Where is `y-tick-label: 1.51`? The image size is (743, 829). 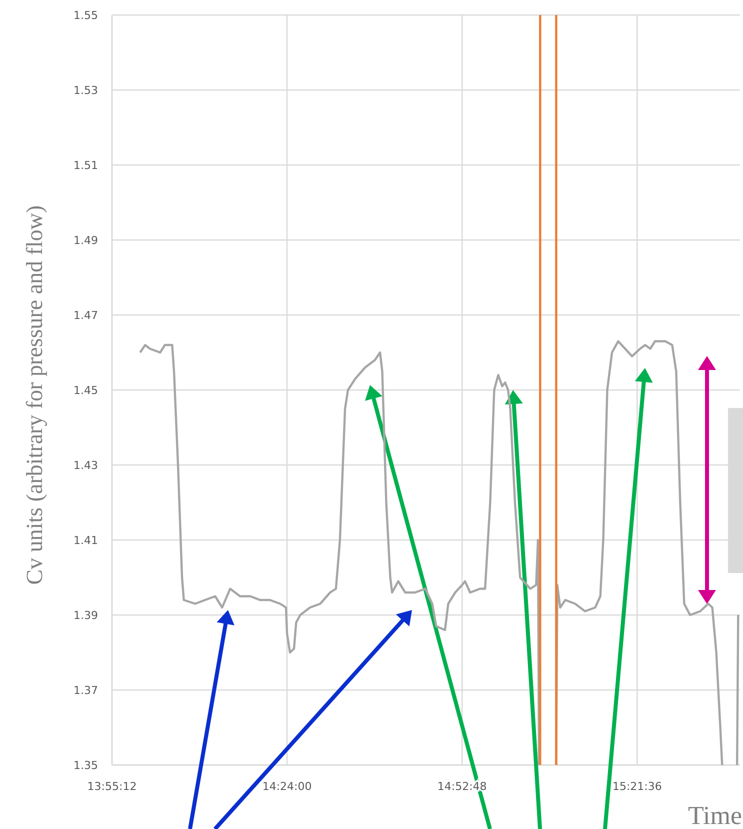
y-tick-label: 1.51 is located at coordinates (86, 165).